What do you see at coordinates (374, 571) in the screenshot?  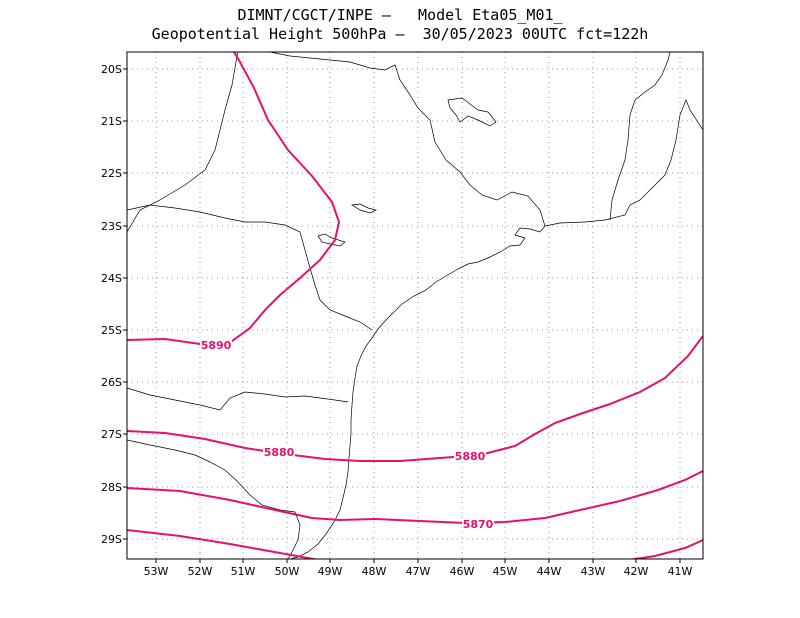 I see `lon-tick-label: 48W` at bounding box center [374, 571].